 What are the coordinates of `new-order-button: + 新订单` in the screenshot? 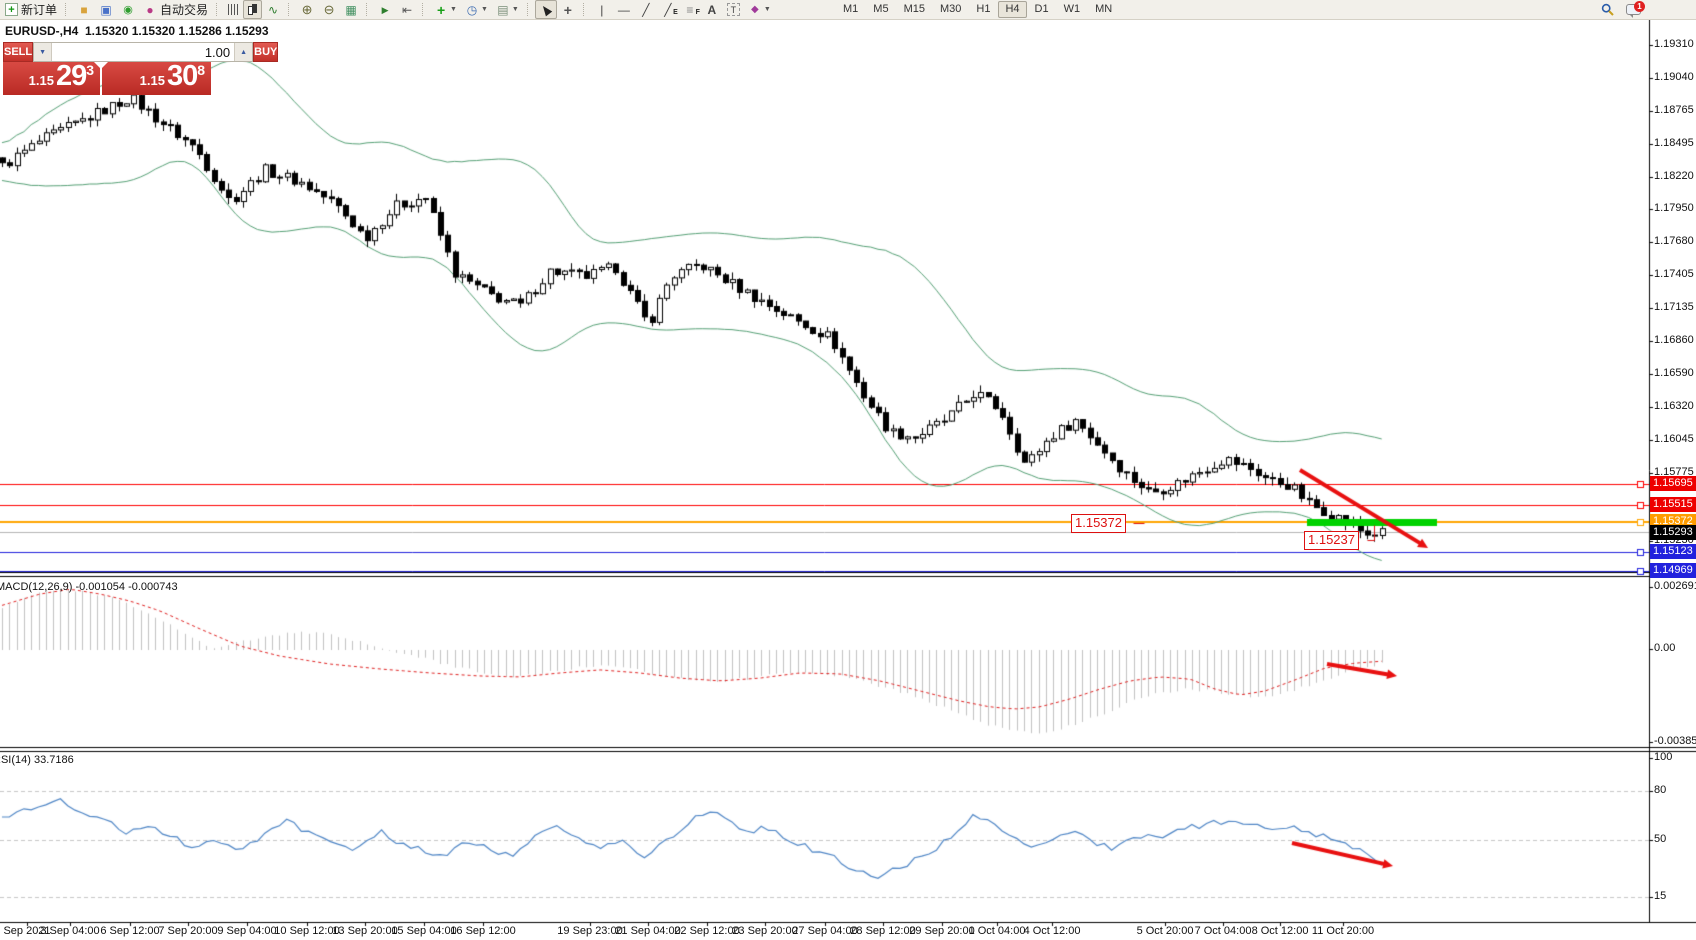 It's located at (31, 9).